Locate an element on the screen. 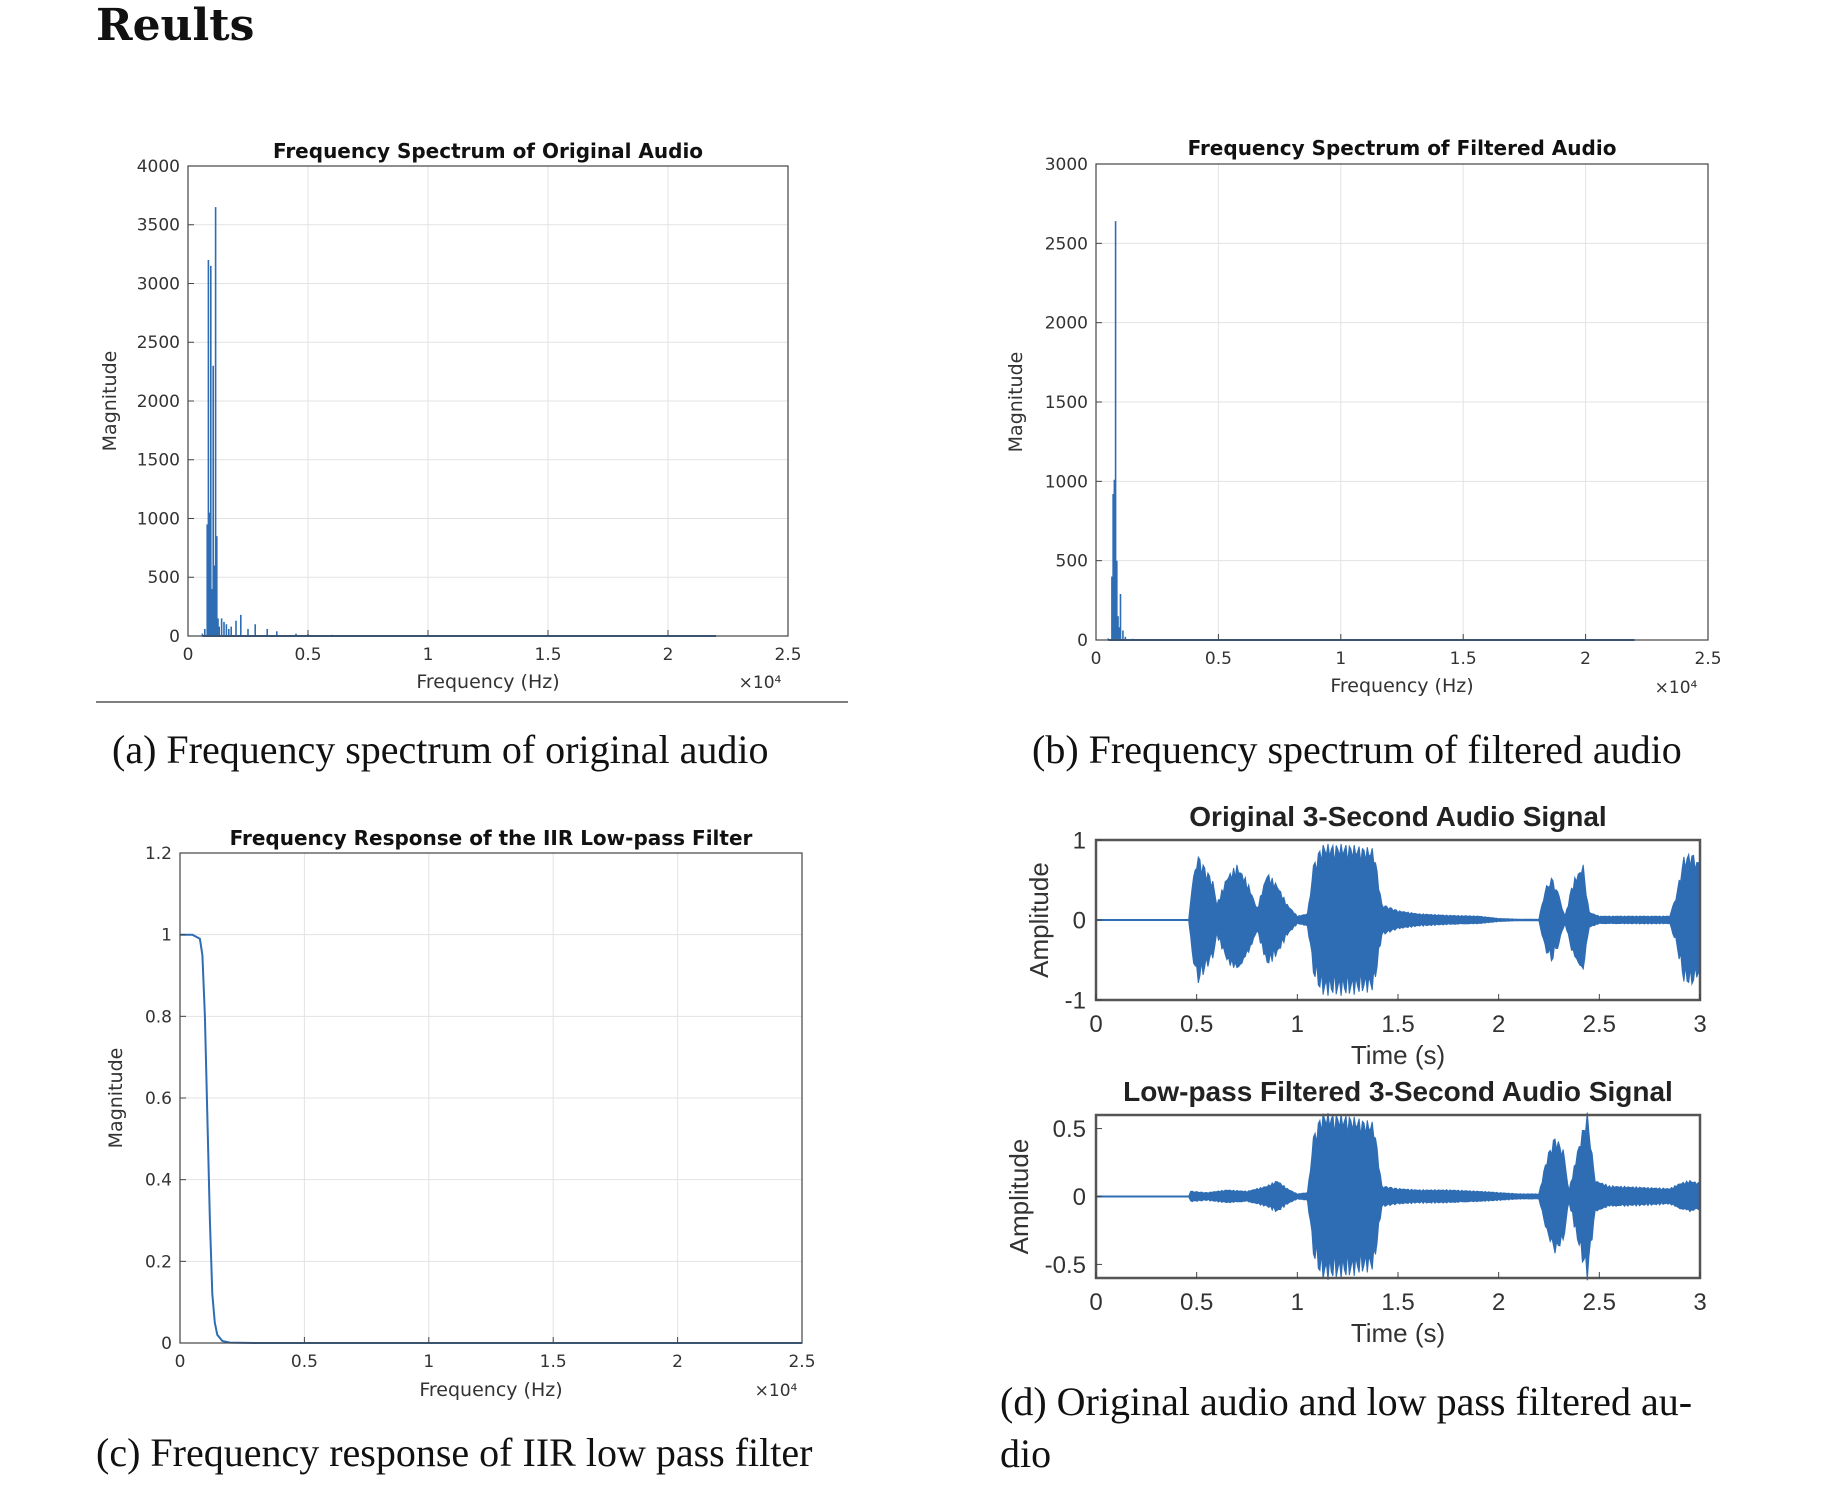 The image size is (1846, 1506). y-tick-label: -0.5 is located at coordinates (1065, 1265).